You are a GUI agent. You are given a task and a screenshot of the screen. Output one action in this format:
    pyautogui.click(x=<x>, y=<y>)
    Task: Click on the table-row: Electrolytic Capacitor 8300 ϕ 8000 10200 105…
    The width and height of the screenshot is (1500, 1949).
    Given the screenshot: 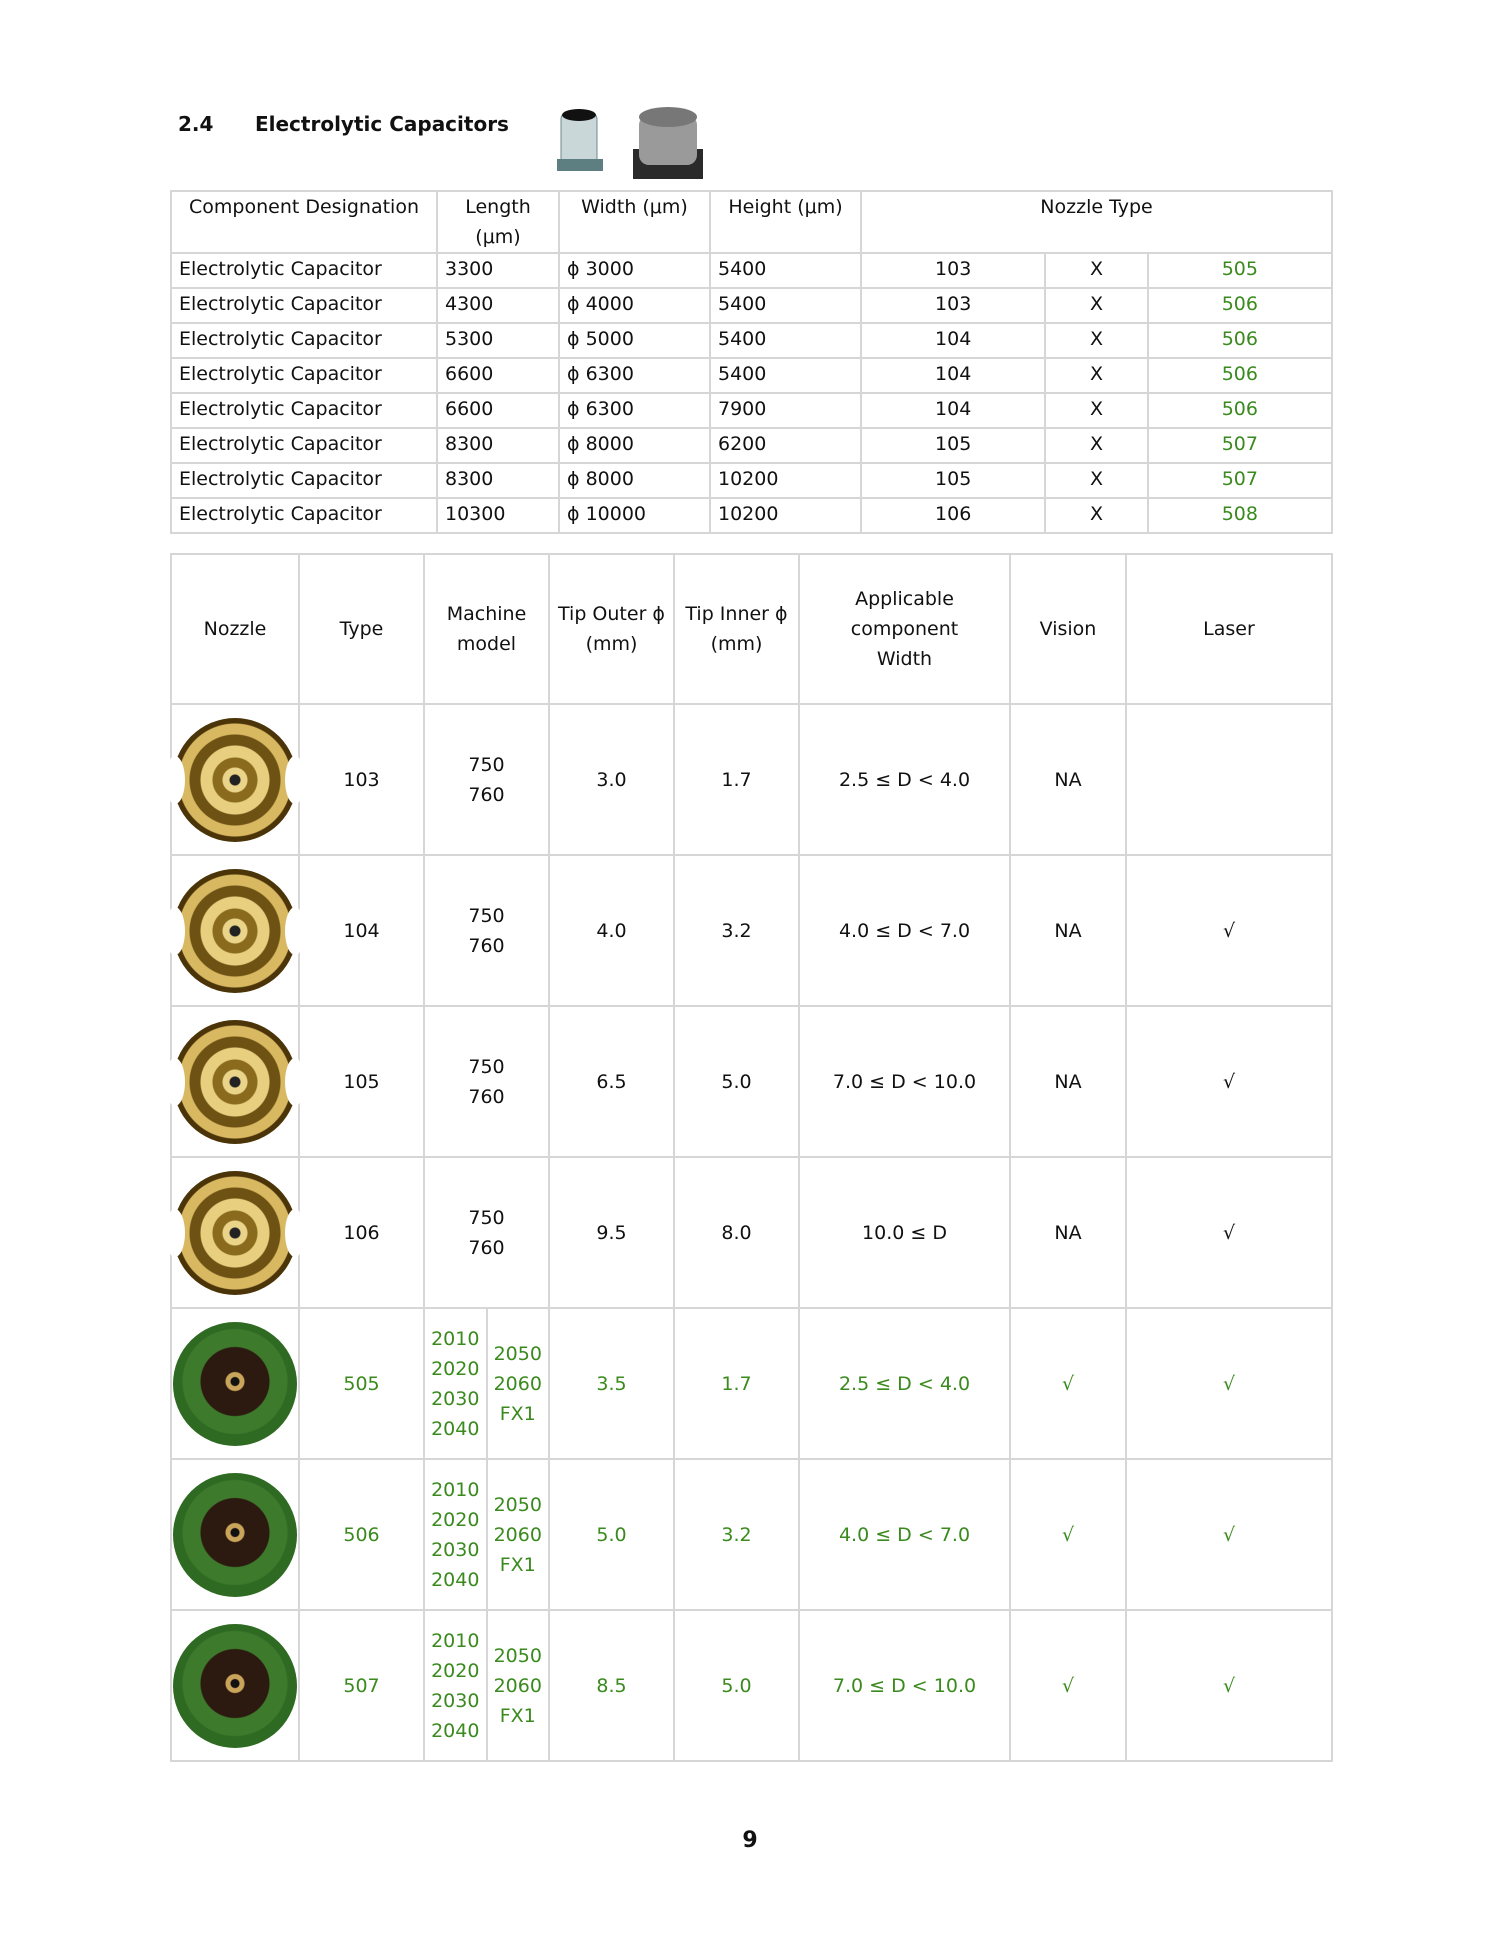 What is the action you would take?
    pyautogui.click(x=752, y=480)
    